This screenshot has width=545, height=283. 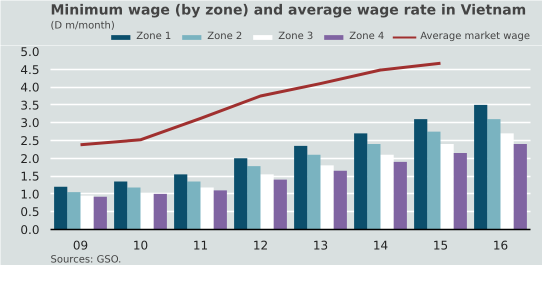 What do you see at coordinates (366, 36) in the screenshot?
I see `legend-label: Zone 4` at bounding box center [366, 36].